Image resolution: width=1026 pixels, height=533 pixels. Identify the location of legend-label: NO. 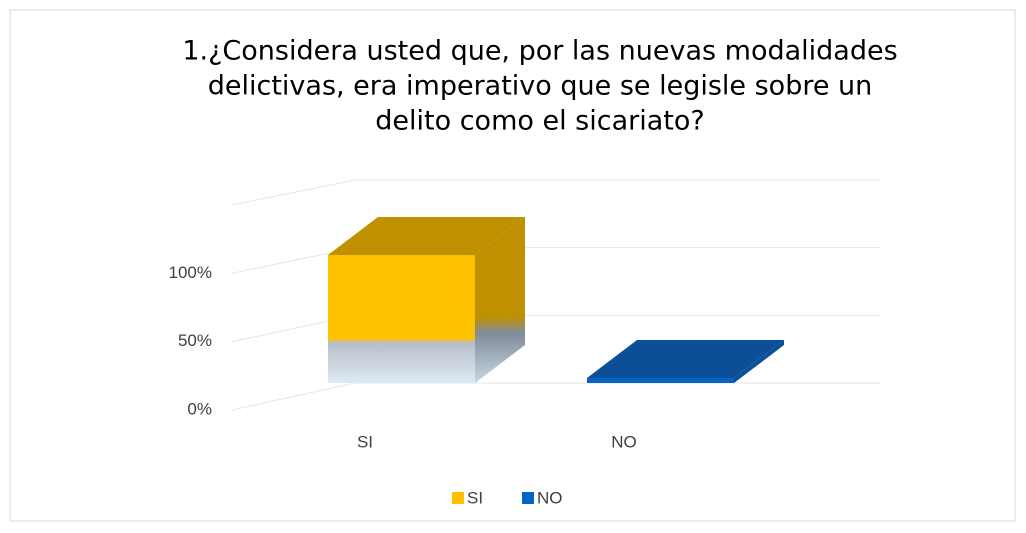
(550, 497).